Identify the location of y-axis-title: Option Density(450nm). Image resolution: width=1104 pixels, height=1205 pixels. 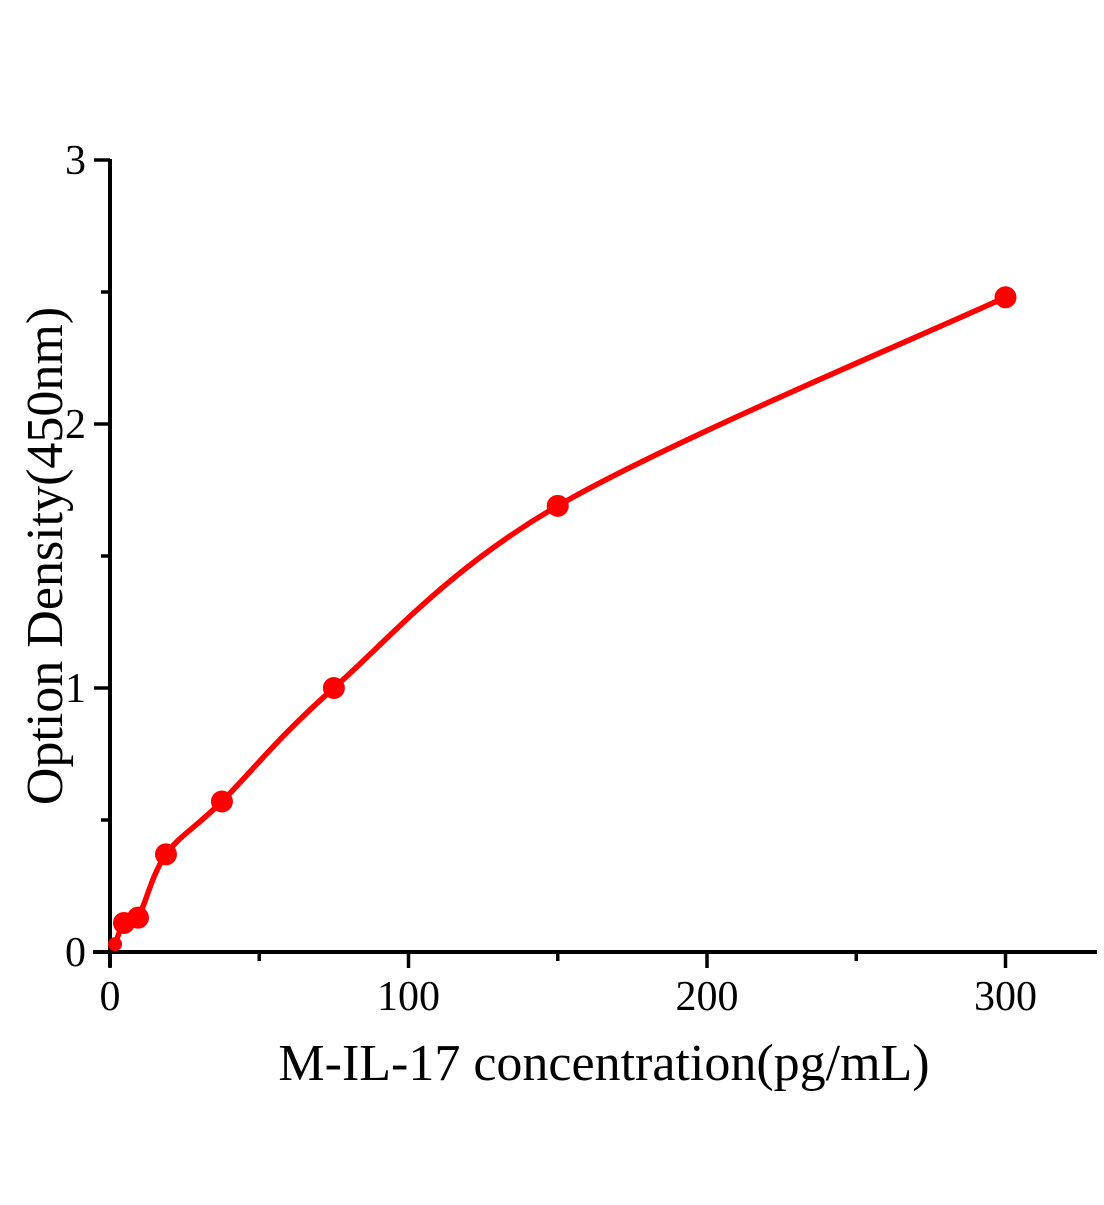
(45, 556).